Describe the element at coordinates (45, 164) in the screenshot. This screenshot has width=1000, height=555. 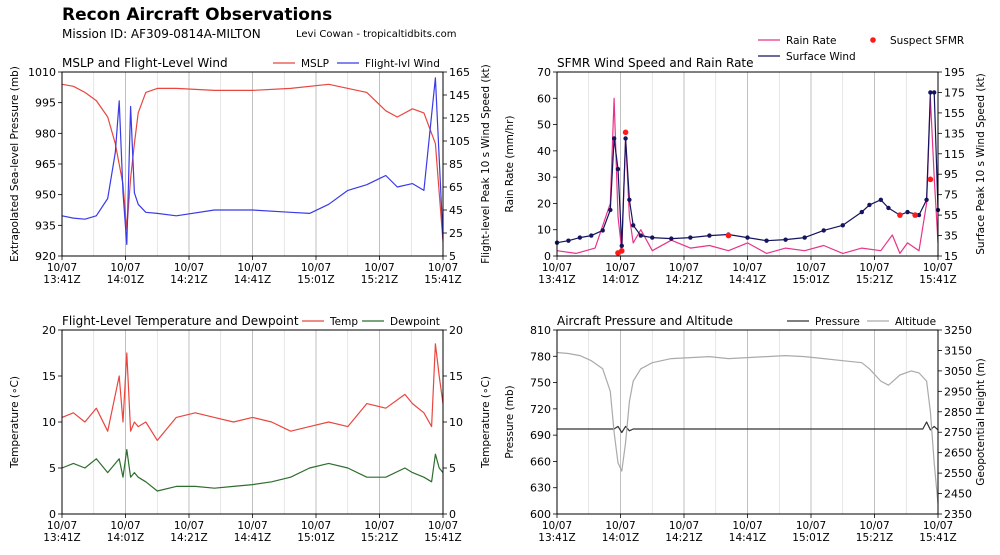
I see `y-tick-label: 965` at that location.